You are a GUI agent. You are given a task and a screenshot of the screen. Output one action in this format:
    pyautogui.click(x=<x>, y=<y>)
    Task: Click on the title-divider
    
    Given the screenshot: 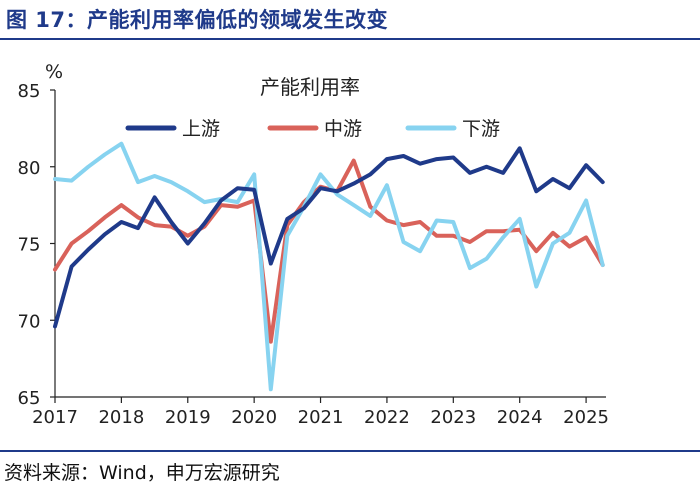 What is the action you would take?
    pyautogui.click(x=350, y=39)
    